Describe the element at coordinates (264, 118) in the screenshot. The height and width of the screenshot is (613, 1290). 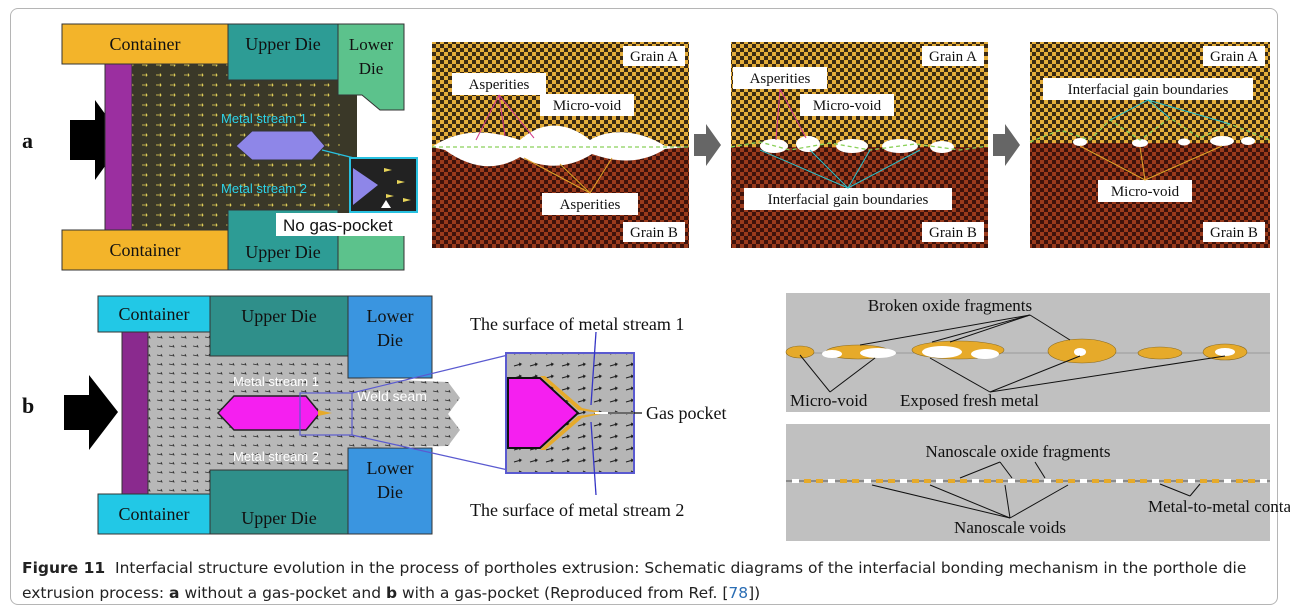
I see `metal-stream-1-a: Metal stream 1` at that location.